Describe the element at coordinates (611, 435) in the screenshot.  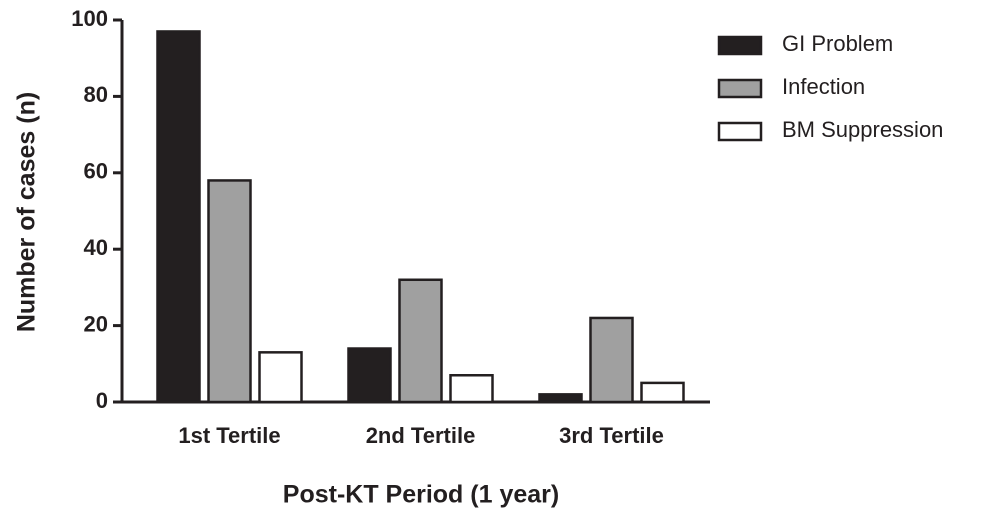
I see `x-tick-label: 3rd Tertile` at that location.